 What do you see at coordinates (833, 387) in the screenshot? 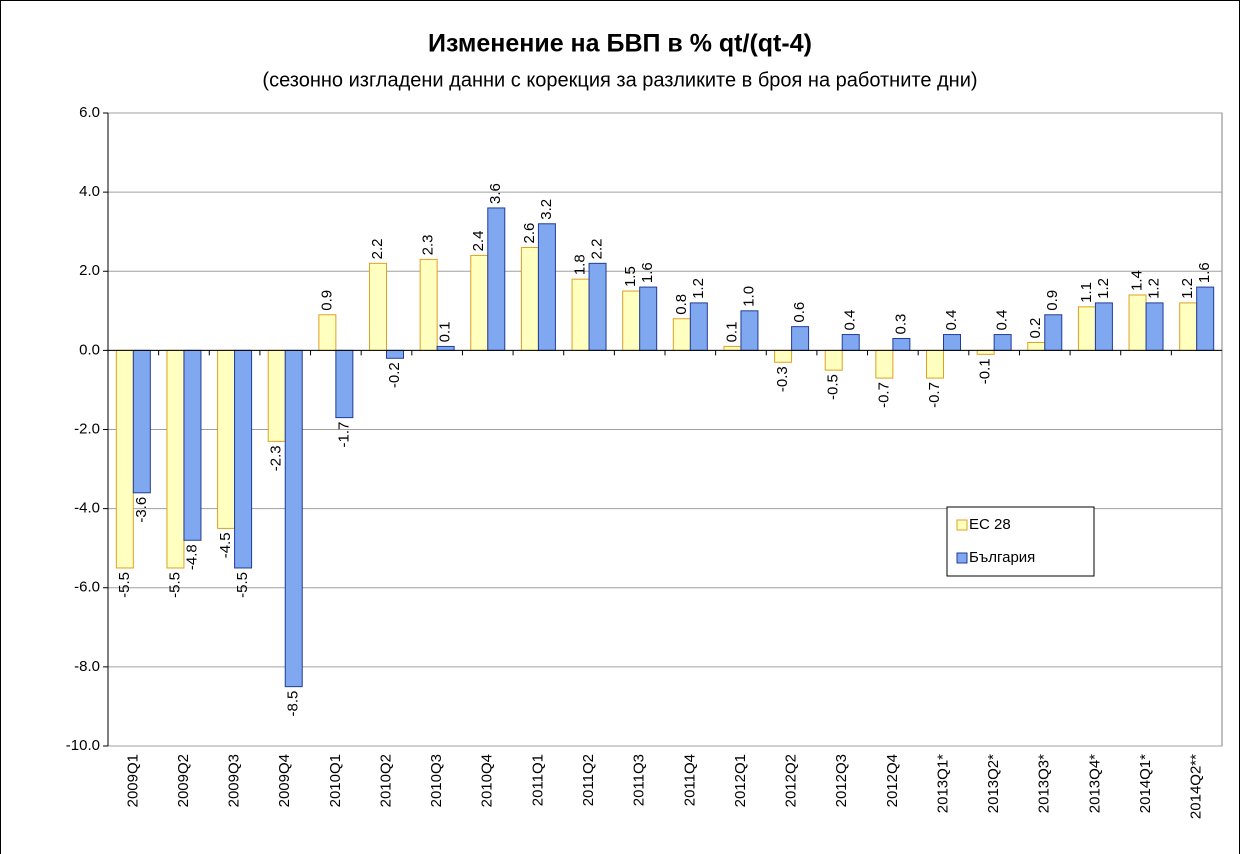
I see `value-label: -0.5` at bounding box center [833, 387].